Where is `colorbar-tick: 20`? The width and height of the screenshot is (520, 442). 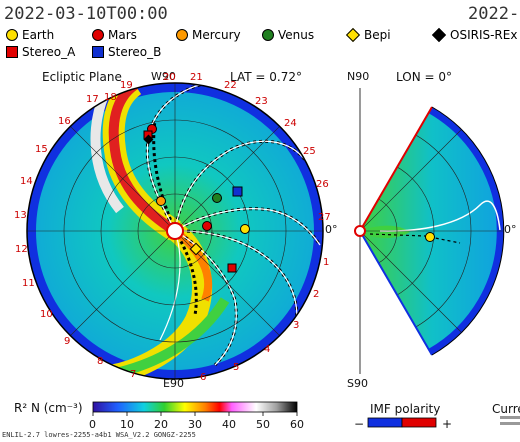 colorbar-tick: 20 is located at coordinates (161, 424).